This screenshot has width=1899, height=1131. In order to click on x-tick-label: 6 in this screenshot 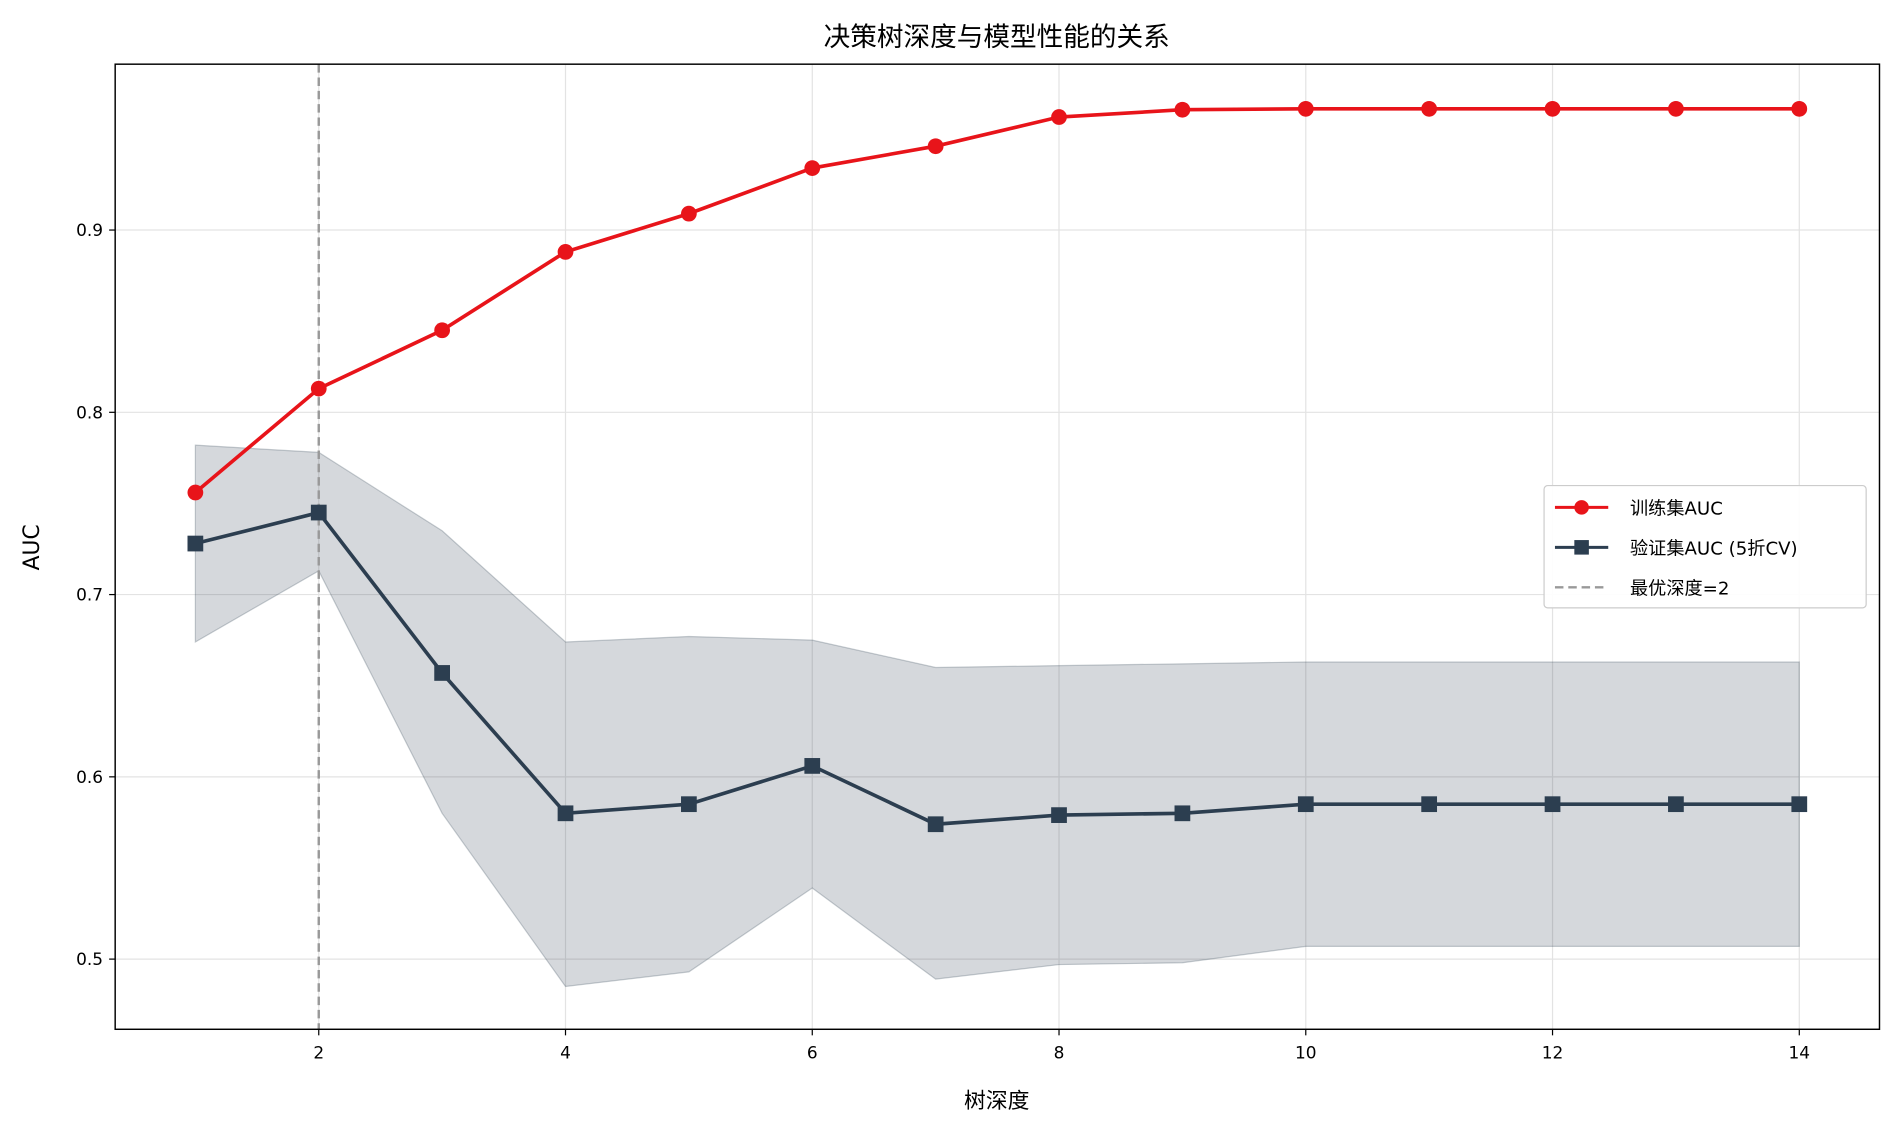, I will do `click(812, 1052)`.